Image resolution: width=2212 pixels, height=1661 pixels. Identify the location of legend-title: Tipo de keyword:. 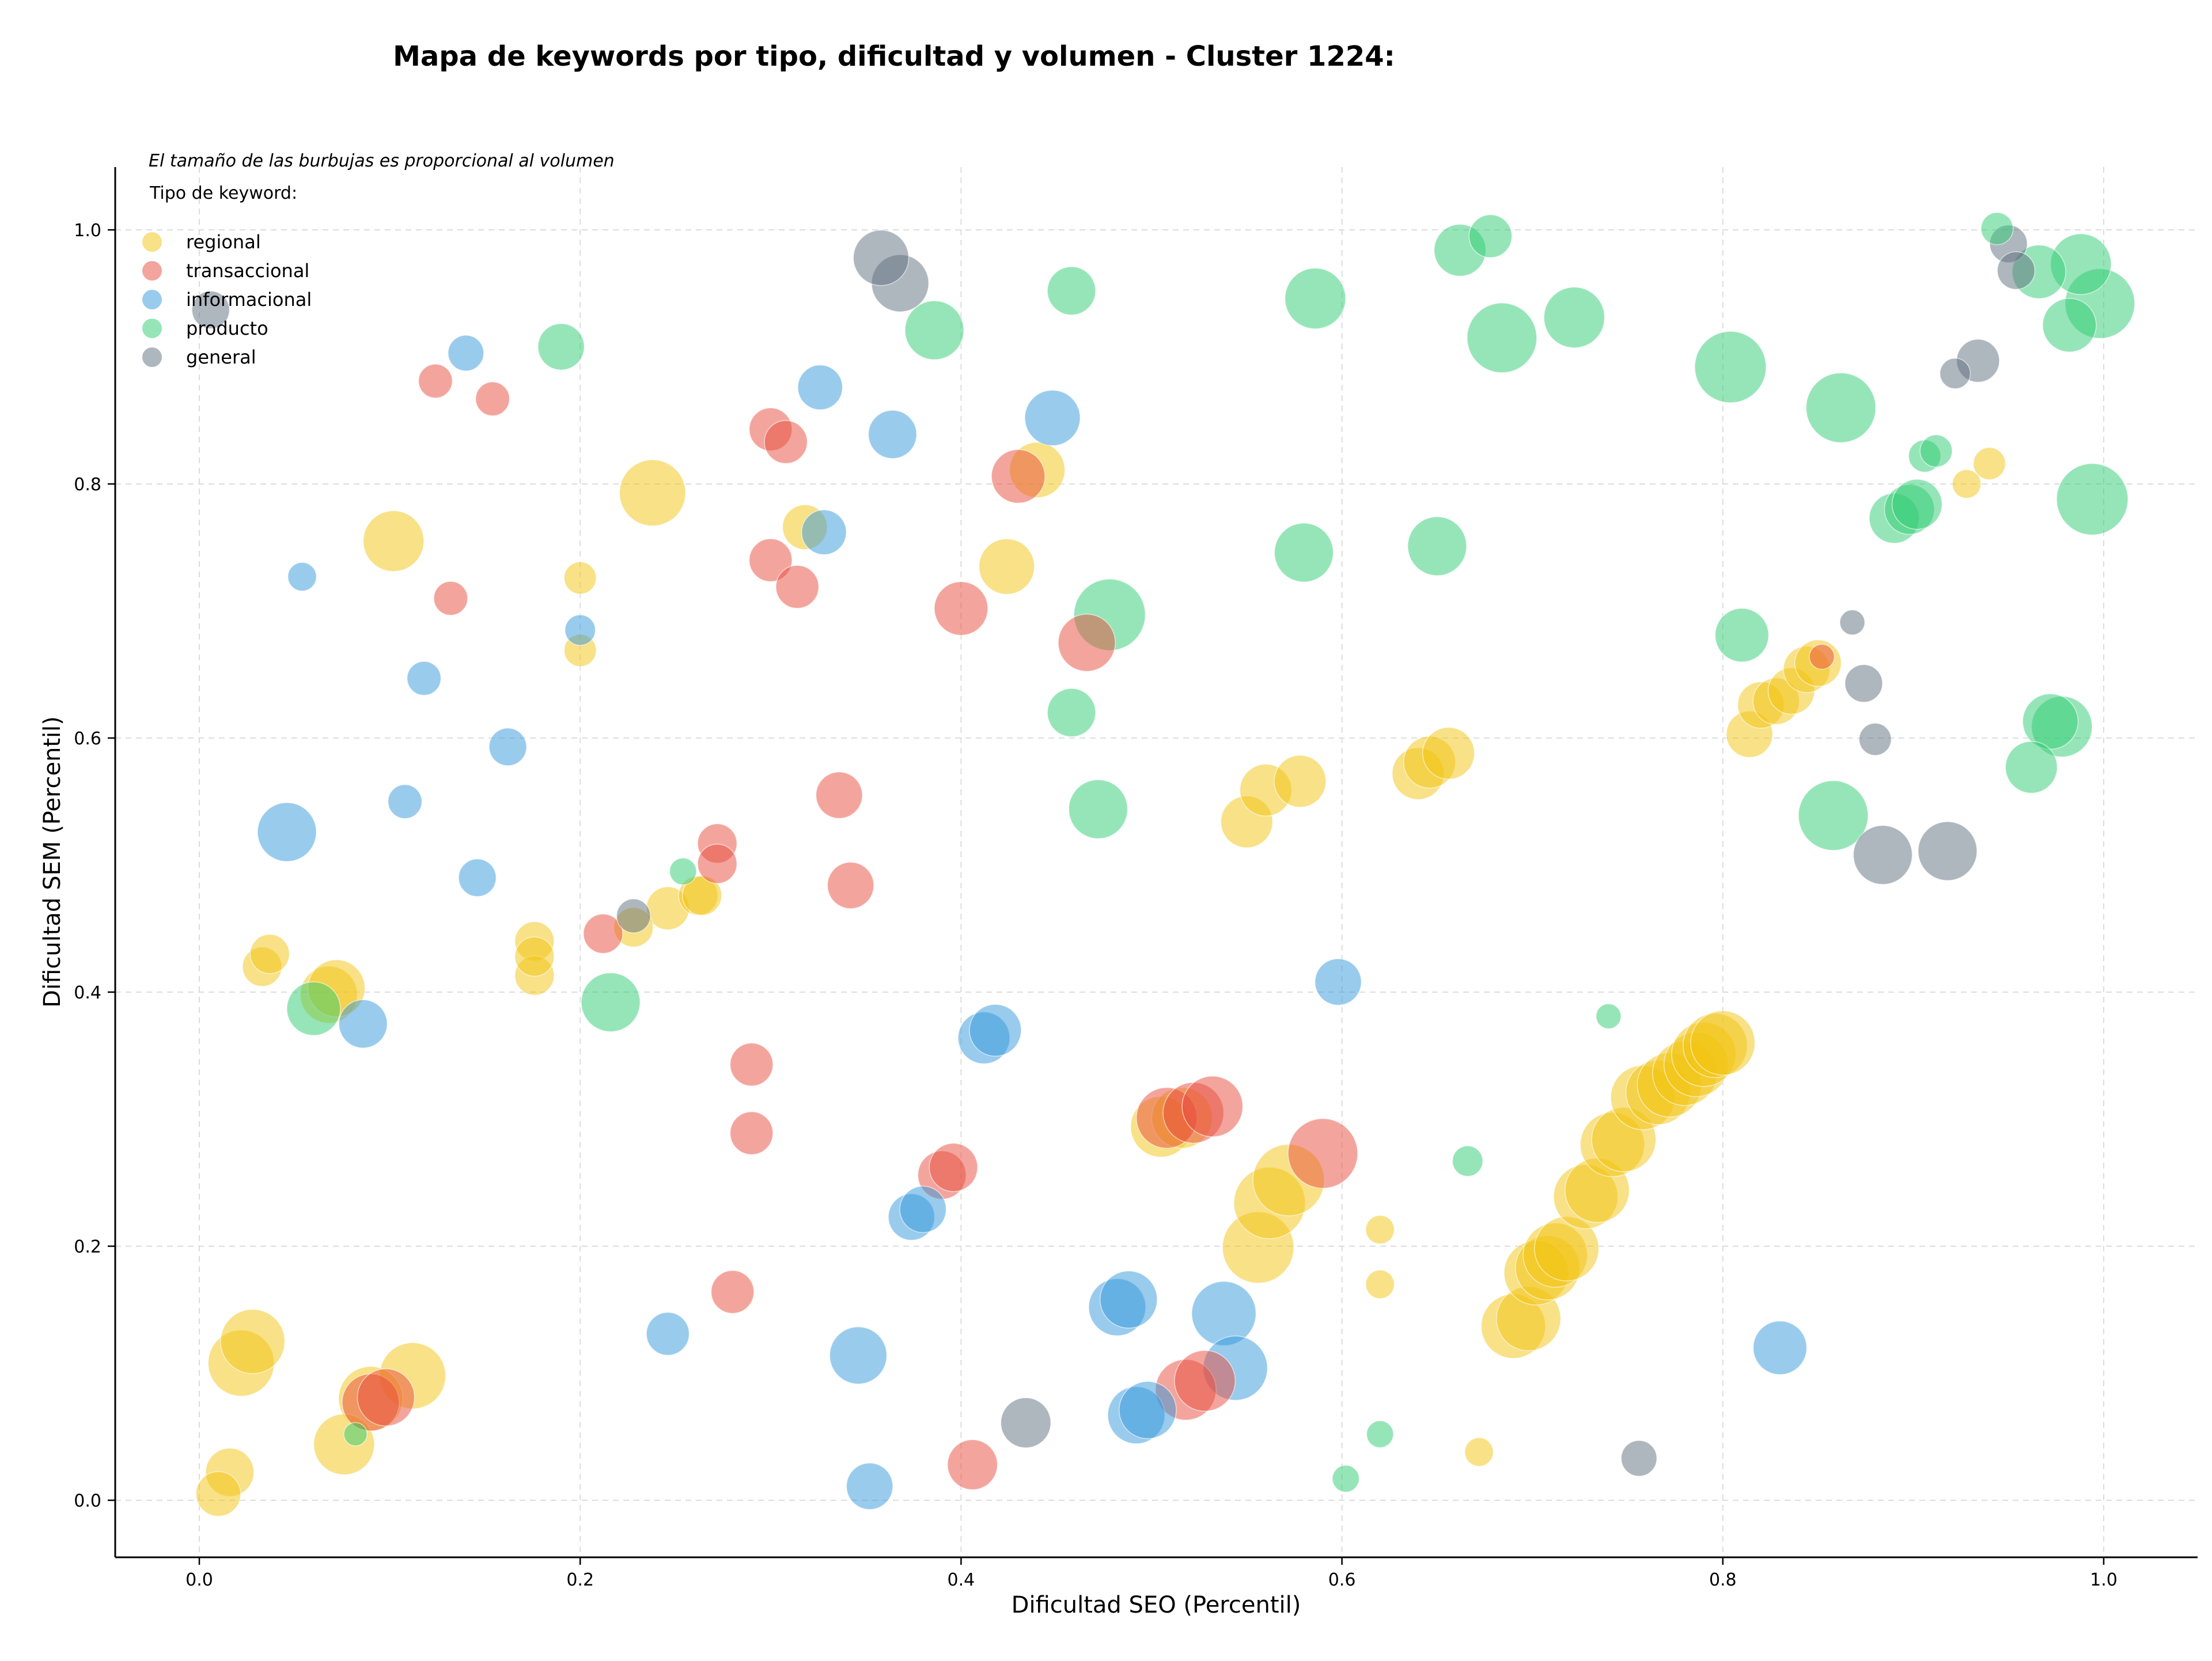
(223, 193).